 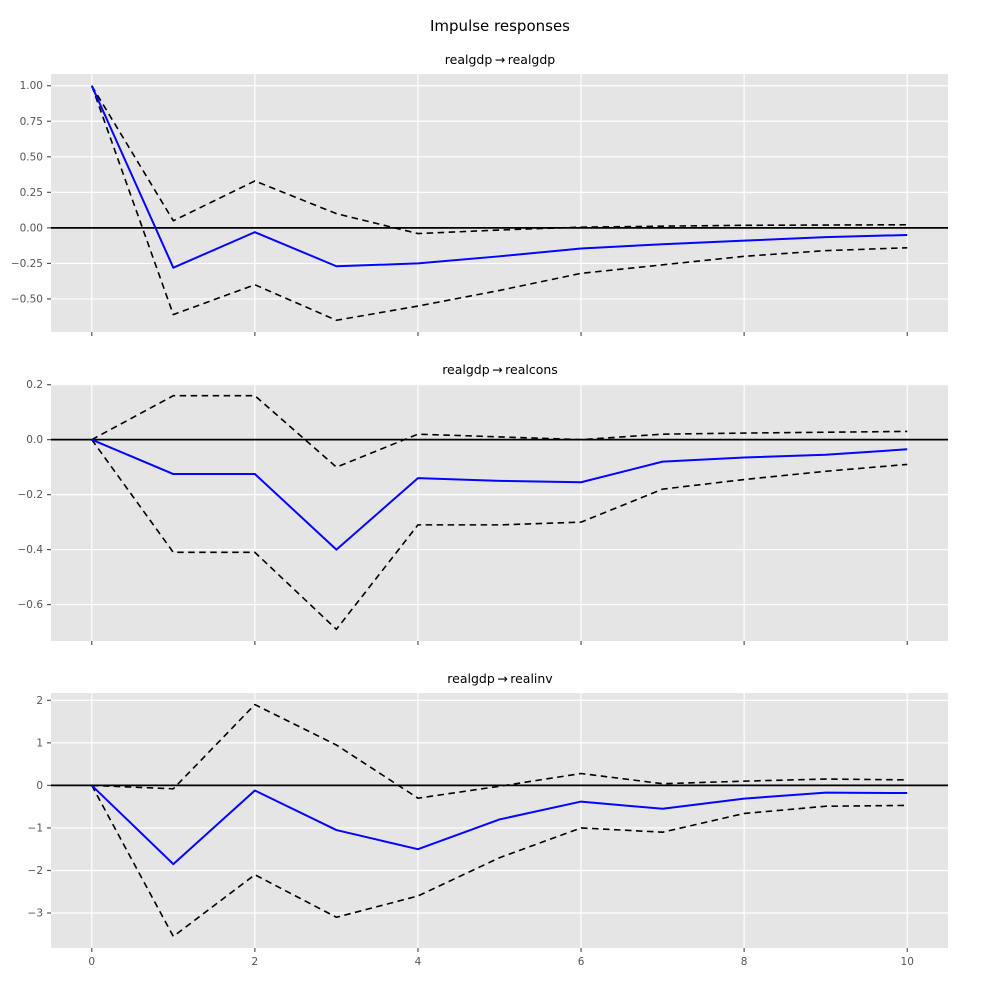 I want to click on figure-title: Impulse responses, so click(x=500, y=26).